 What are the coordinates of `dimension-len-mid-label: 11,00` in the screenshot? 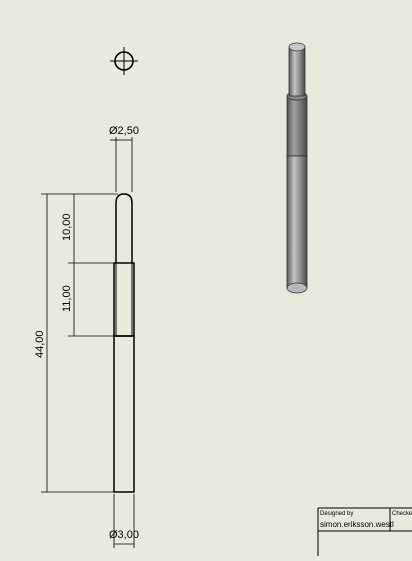 It's located at (67, 298).